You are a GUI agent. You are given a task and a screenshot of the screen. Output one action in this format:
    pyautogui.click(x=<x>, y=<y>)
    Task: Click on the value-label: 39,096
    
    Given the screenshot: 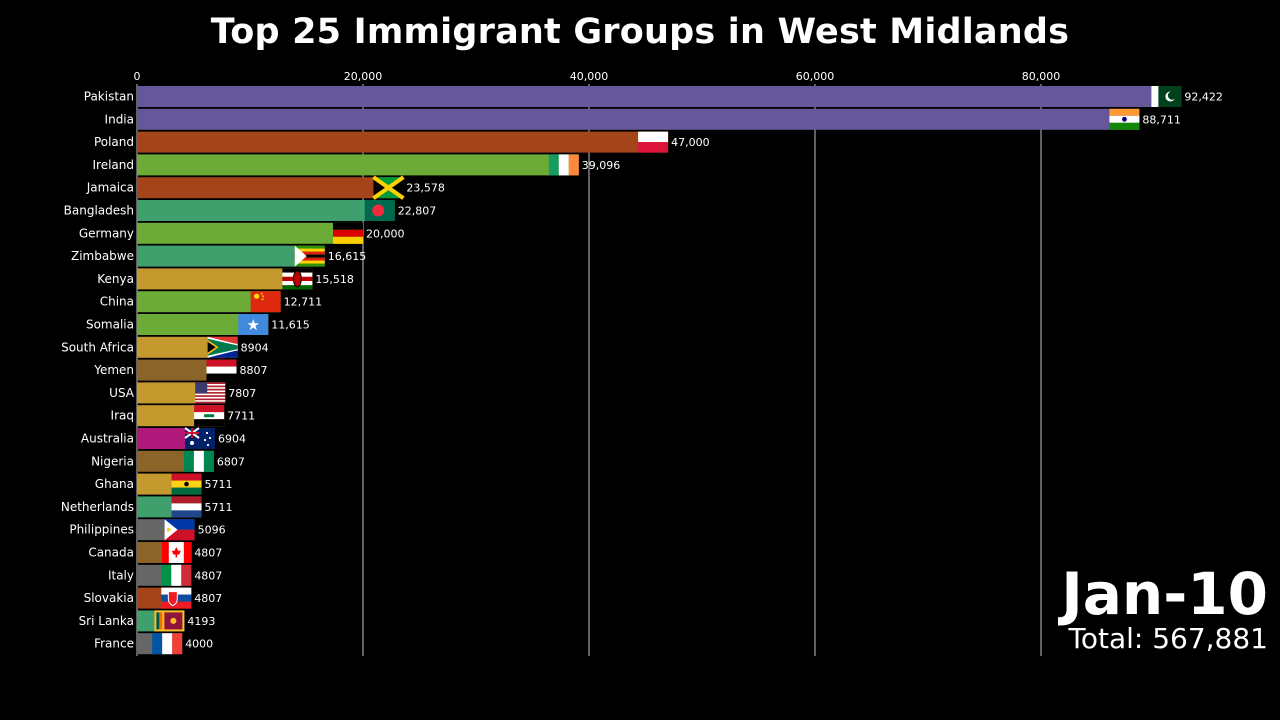 What is the action you would take?
    pyautogui.click(x=601, y=165)
    